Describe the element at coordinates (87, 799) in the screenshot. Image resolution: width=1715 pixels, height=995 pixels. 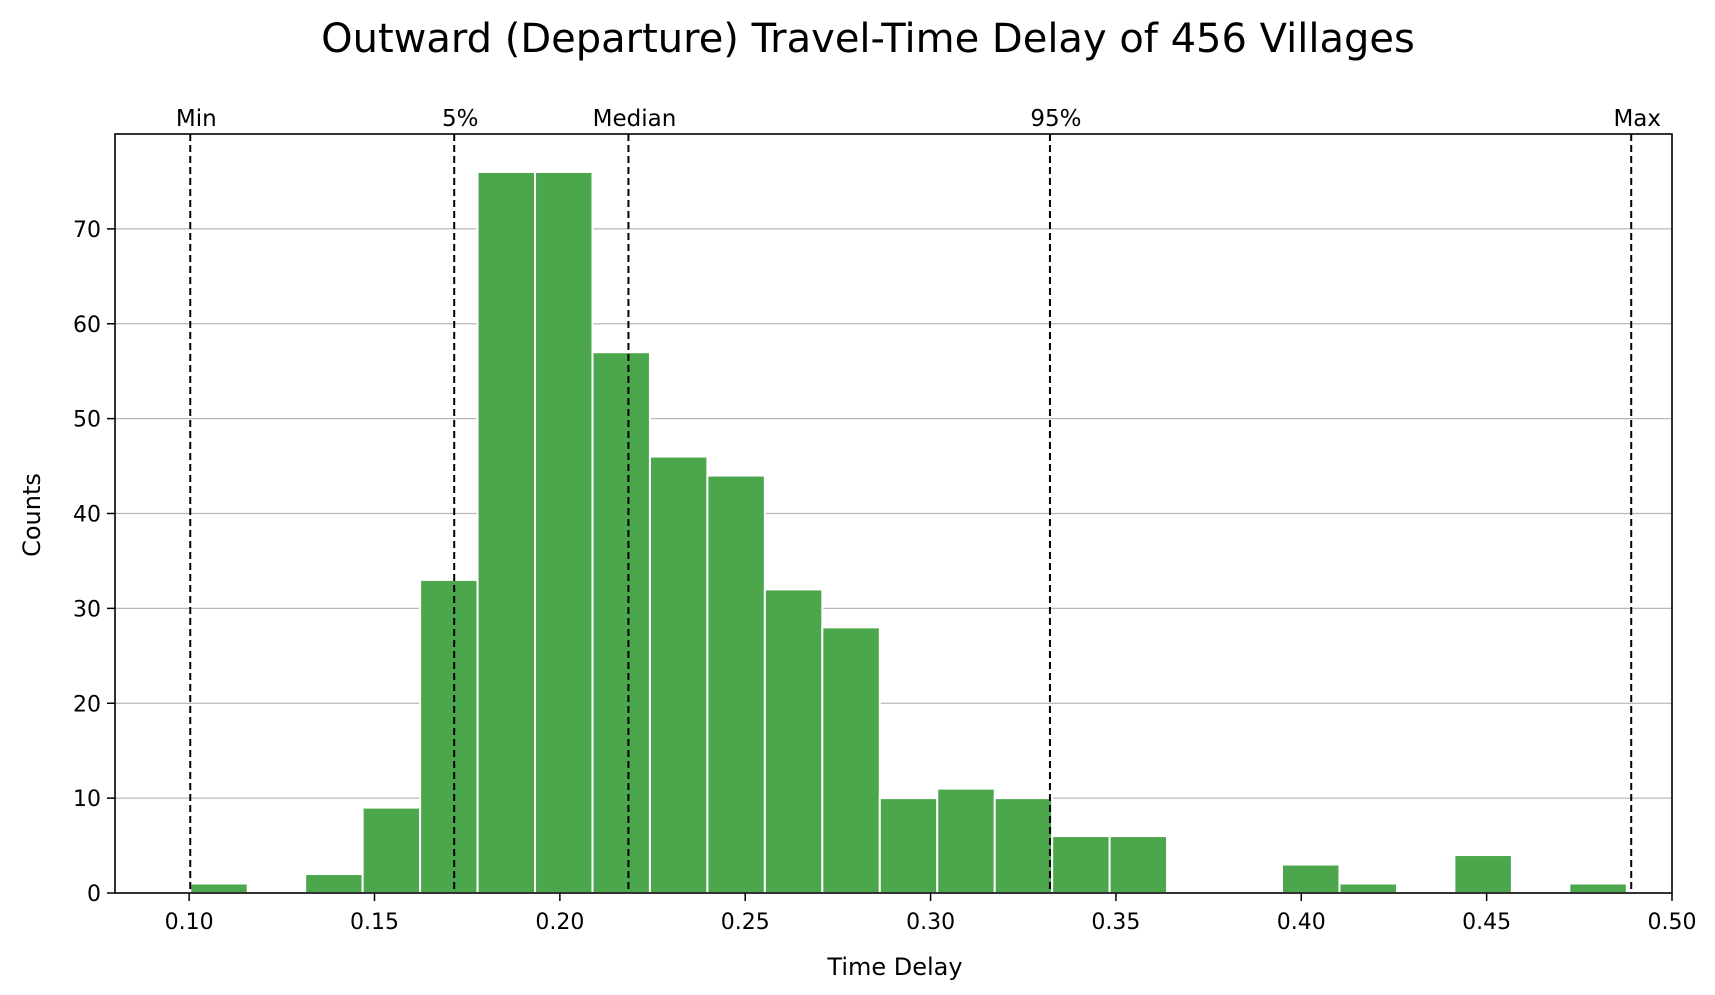
I see `y-tick-label: 10` at that location.